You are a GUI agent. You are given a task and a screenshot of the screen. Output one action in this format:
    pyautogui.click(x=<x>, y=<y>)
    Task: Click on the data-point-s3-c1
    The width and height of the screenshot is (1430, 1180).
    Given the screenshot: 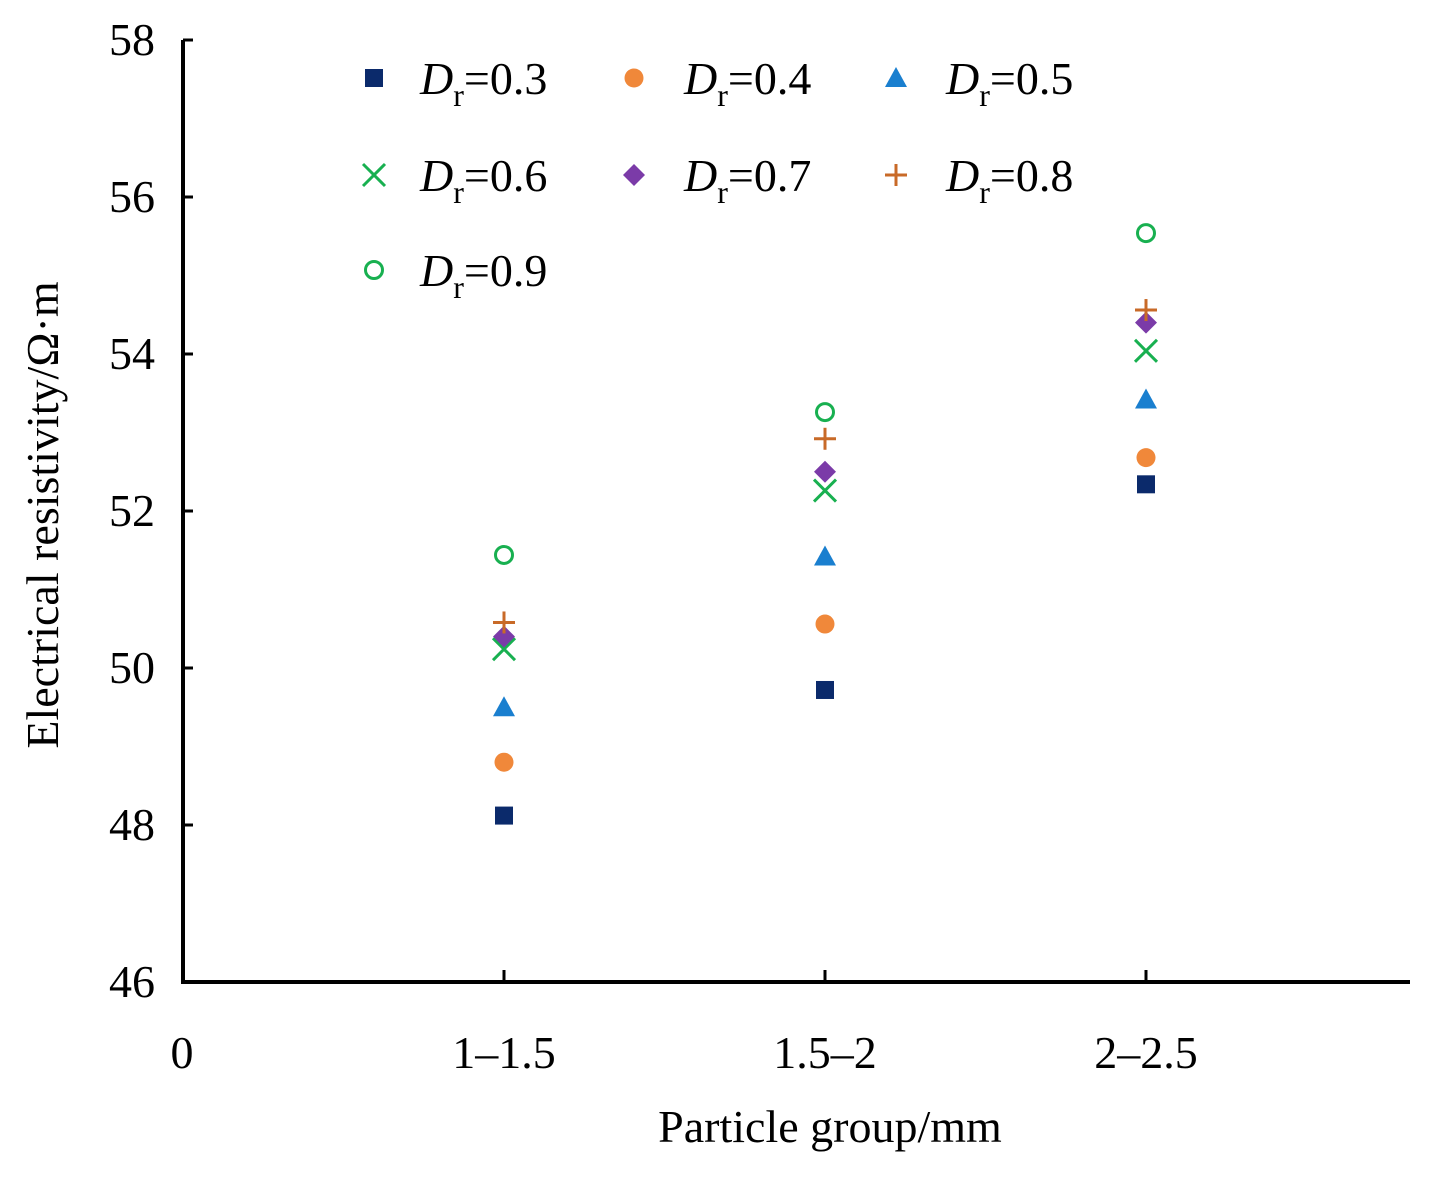 What is the action you would take?
    pyautogui.click(x=825, y=490)
    